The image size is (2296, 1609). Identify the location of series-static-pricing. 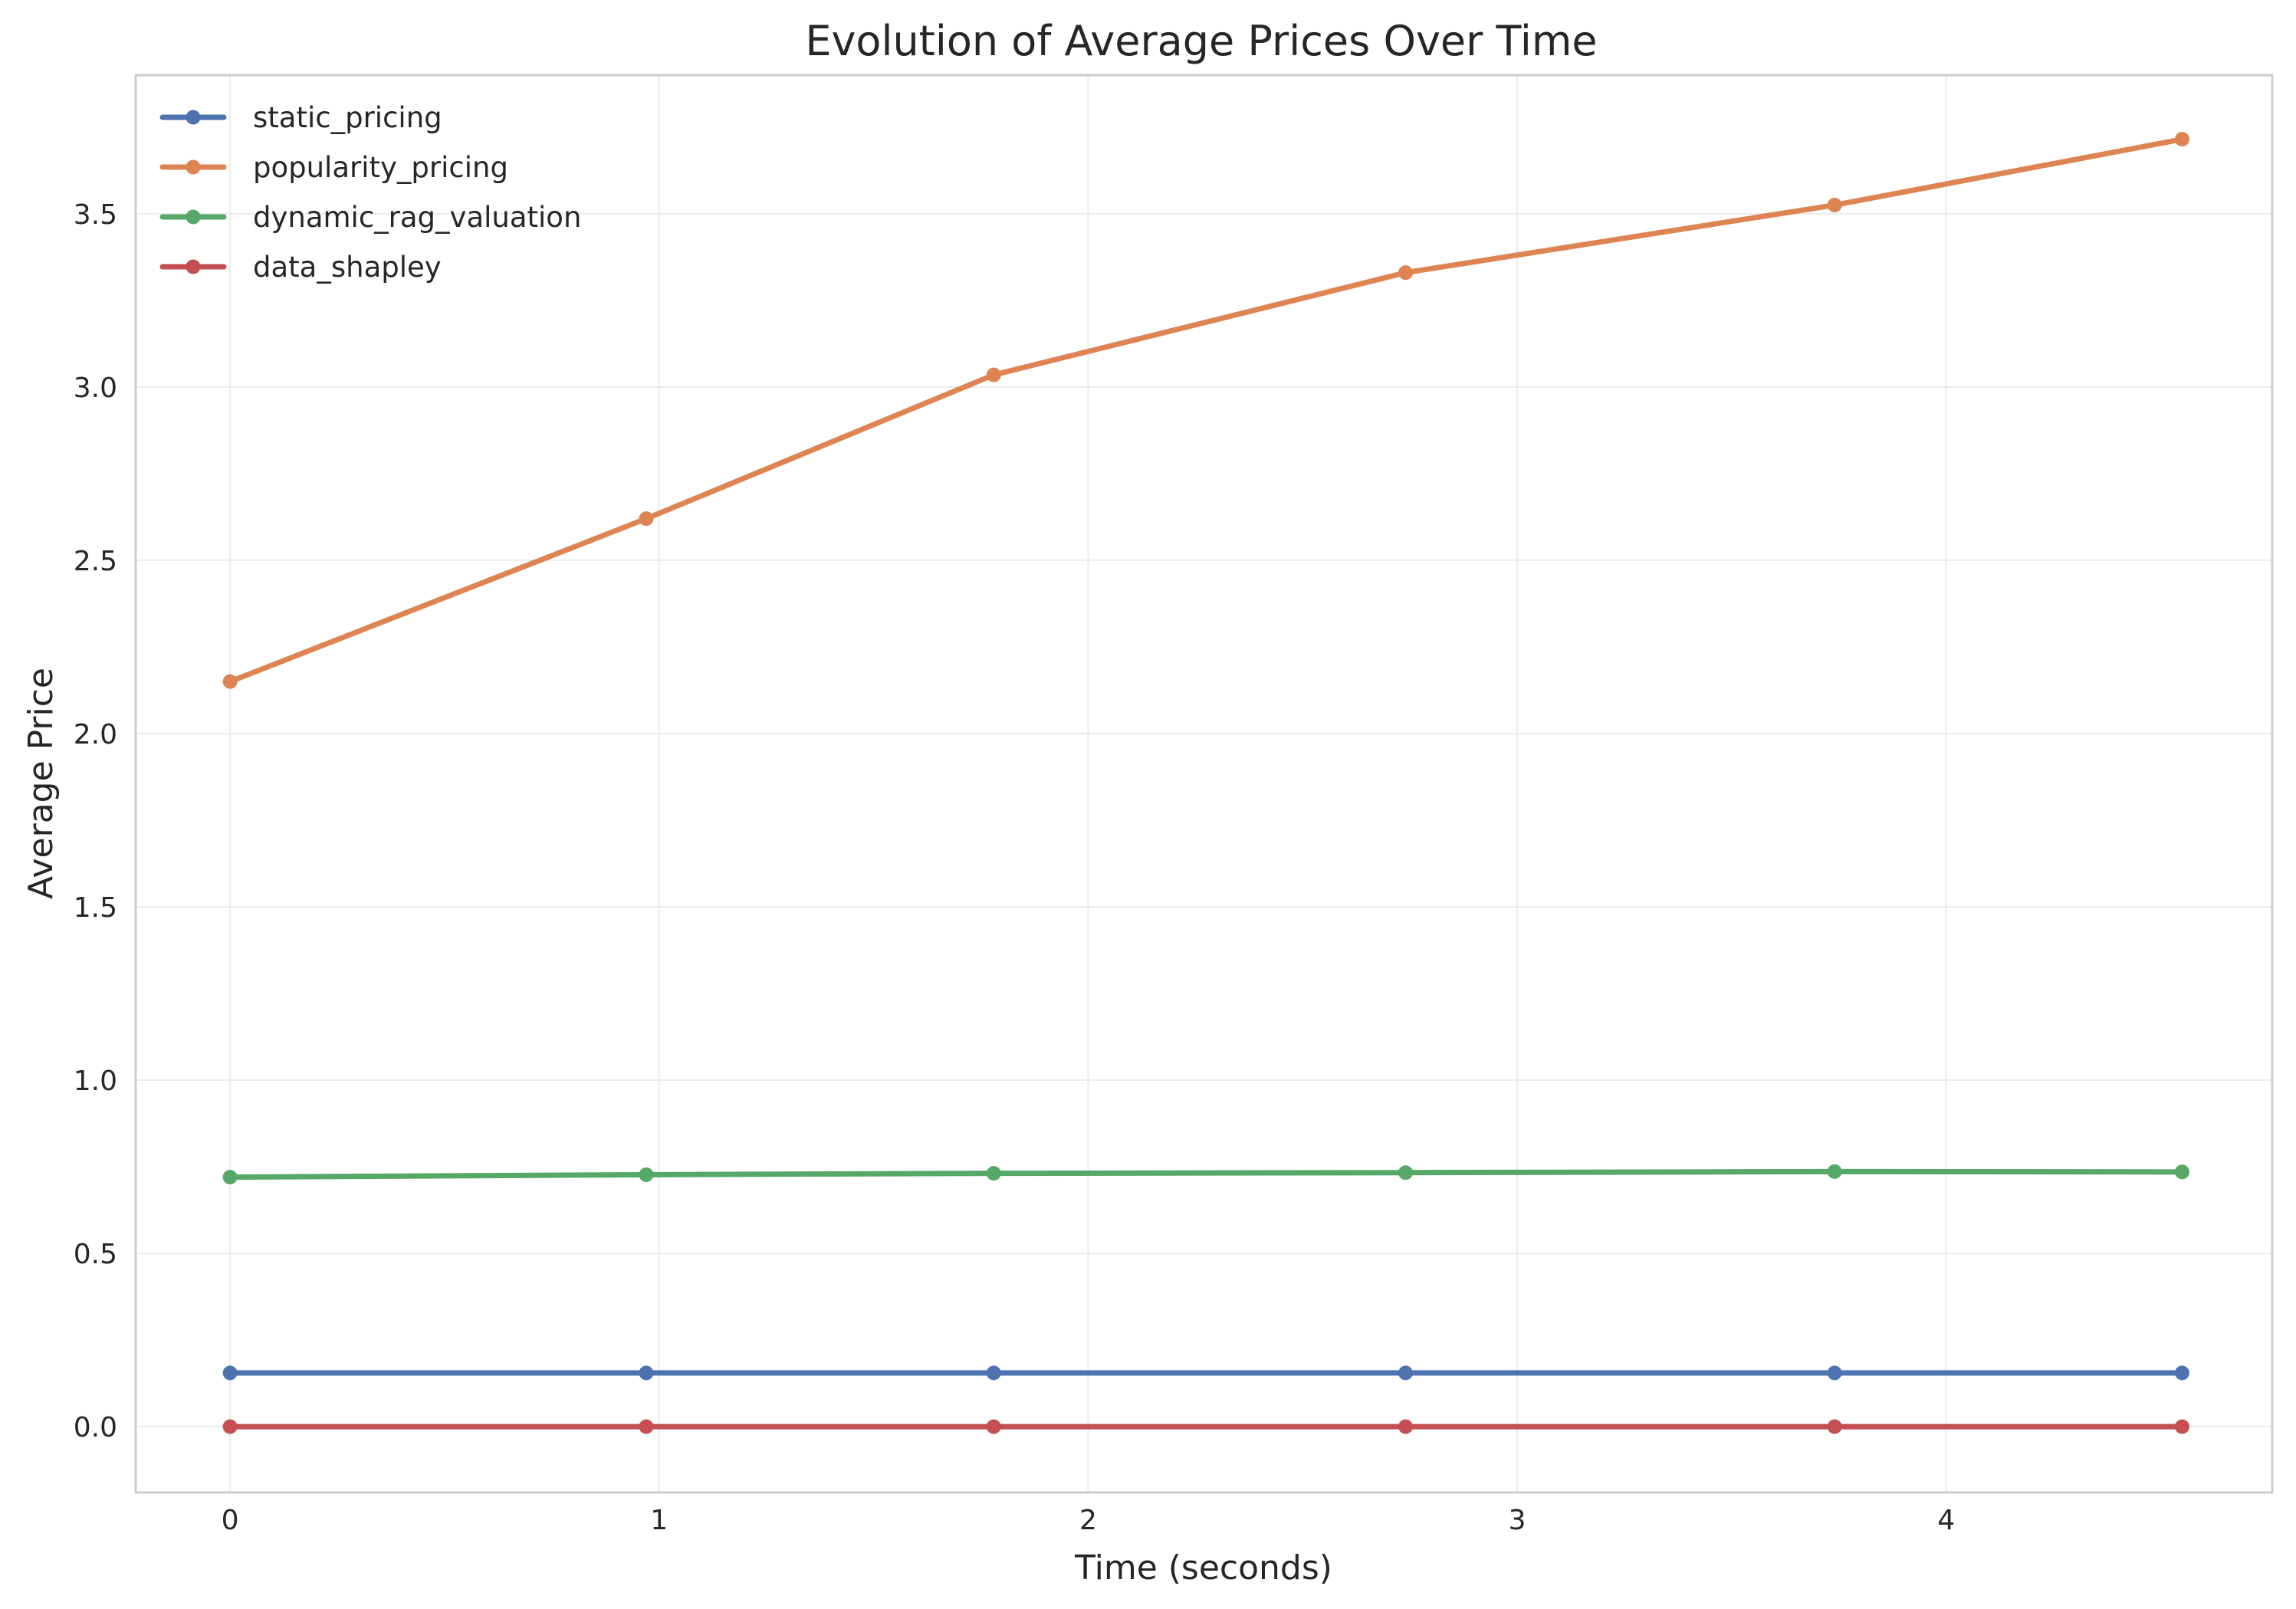
(1205, 1373).